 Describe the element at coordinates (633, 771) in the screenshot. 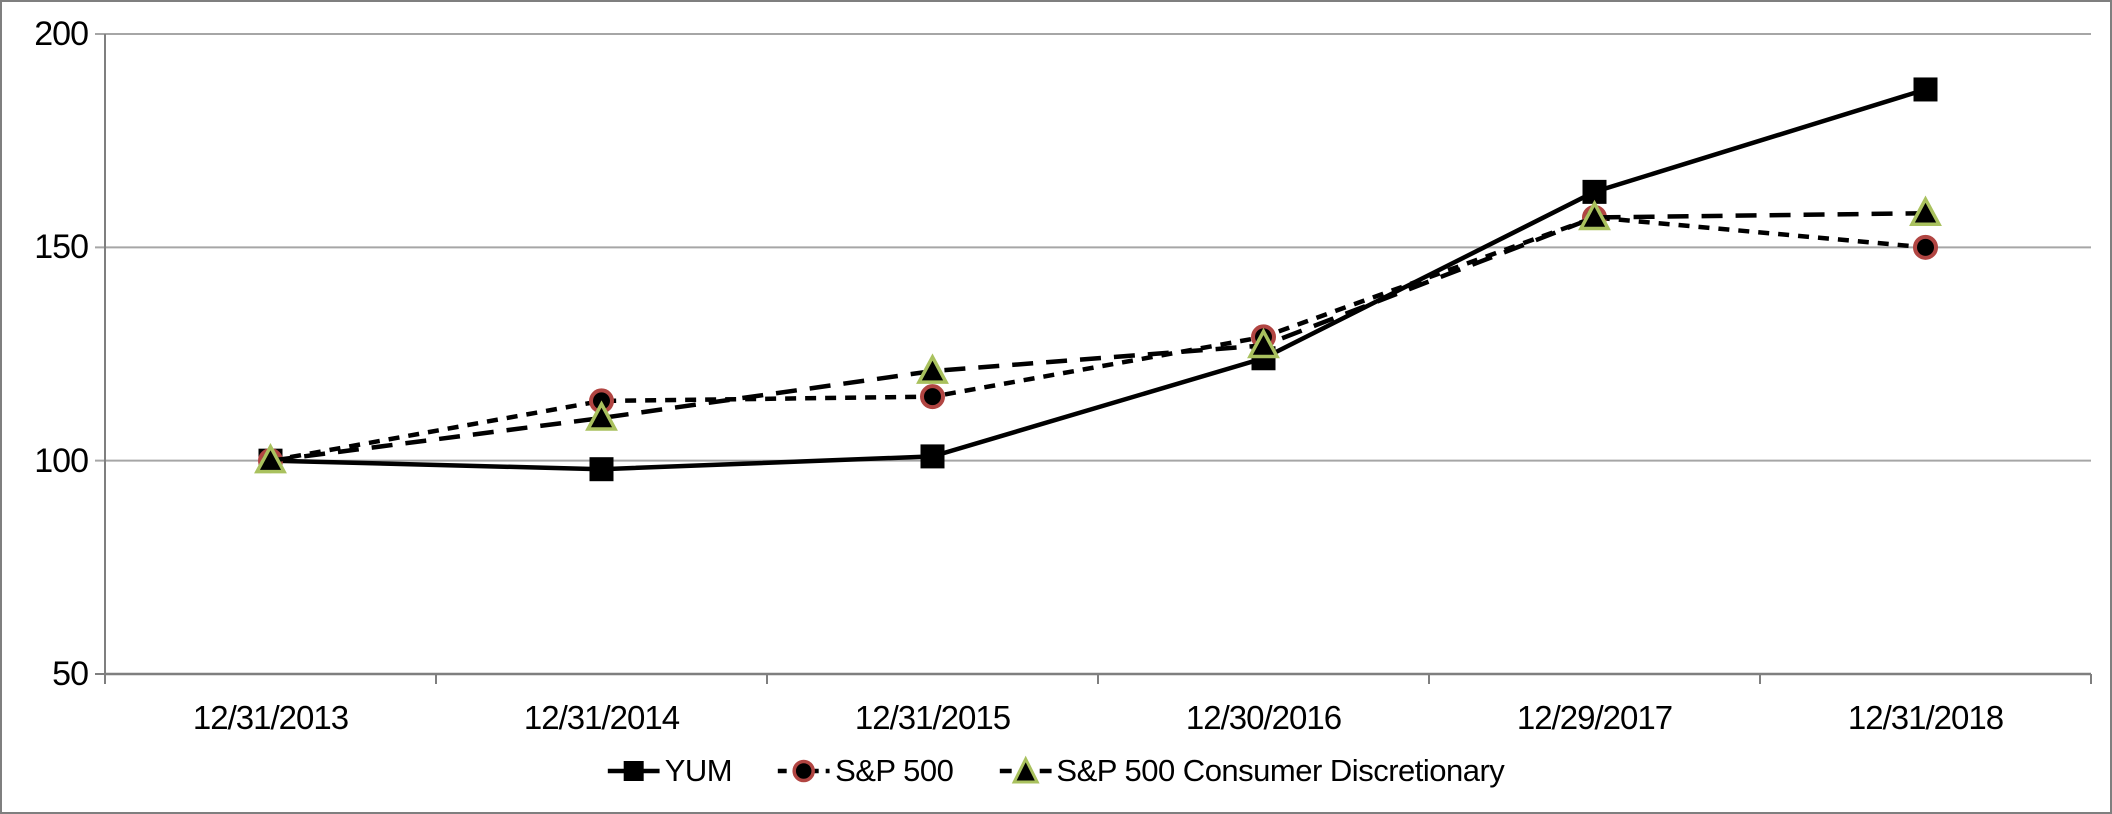

I see `legend-swatch-square-icon` at that location.